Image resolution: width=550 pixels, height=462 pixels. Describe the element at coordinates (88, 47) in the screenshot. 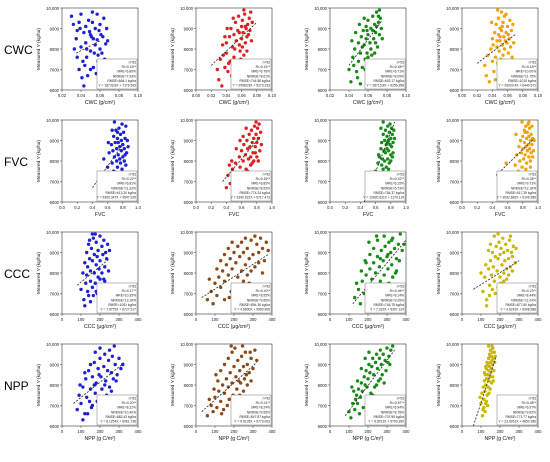

I see `fit-line-p1` at that location.